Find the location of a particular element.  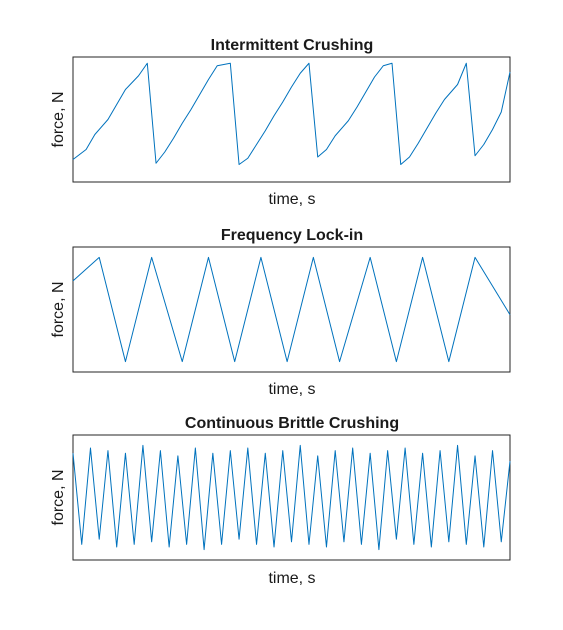

subplot-1-ylabel: force, N is located at coordinates (58, 119).